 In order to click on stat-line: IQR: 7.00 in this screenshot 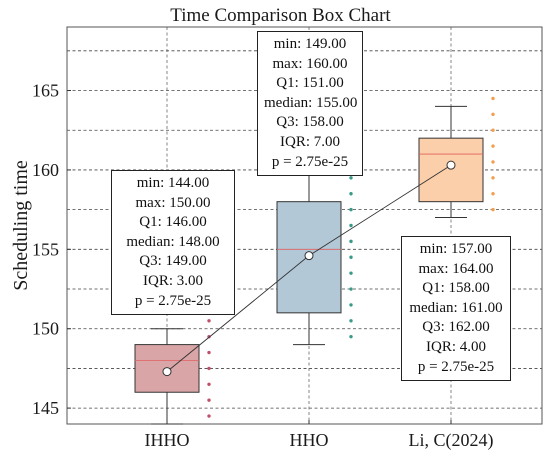, I will do `click(310, 141)`.